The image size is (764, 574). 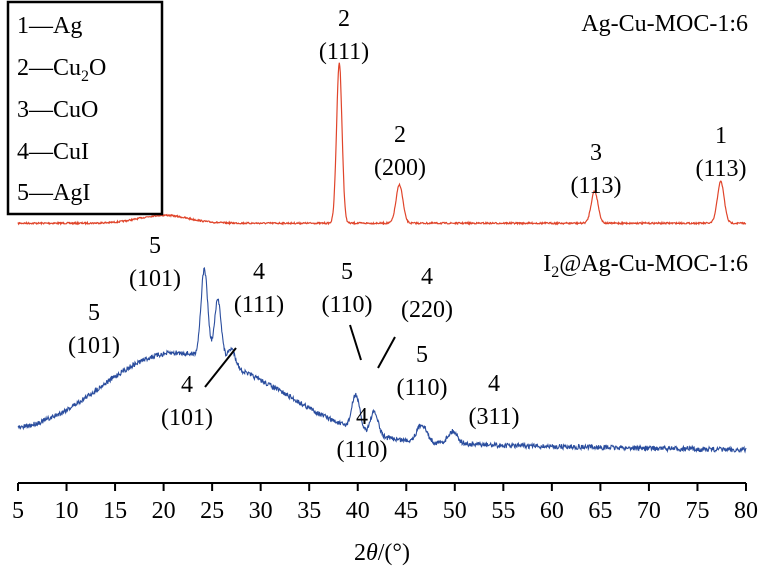 I want to click on x-tick-label-60: 60, so click(x=552, y=511).